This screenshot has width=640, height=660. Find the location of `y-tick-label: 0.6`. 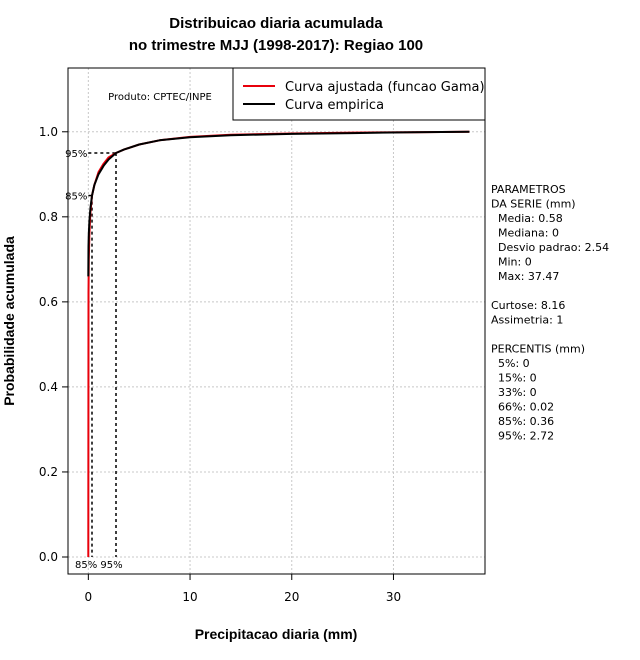

y-tick-label: 0.6 is located at coordinates (48, 302).